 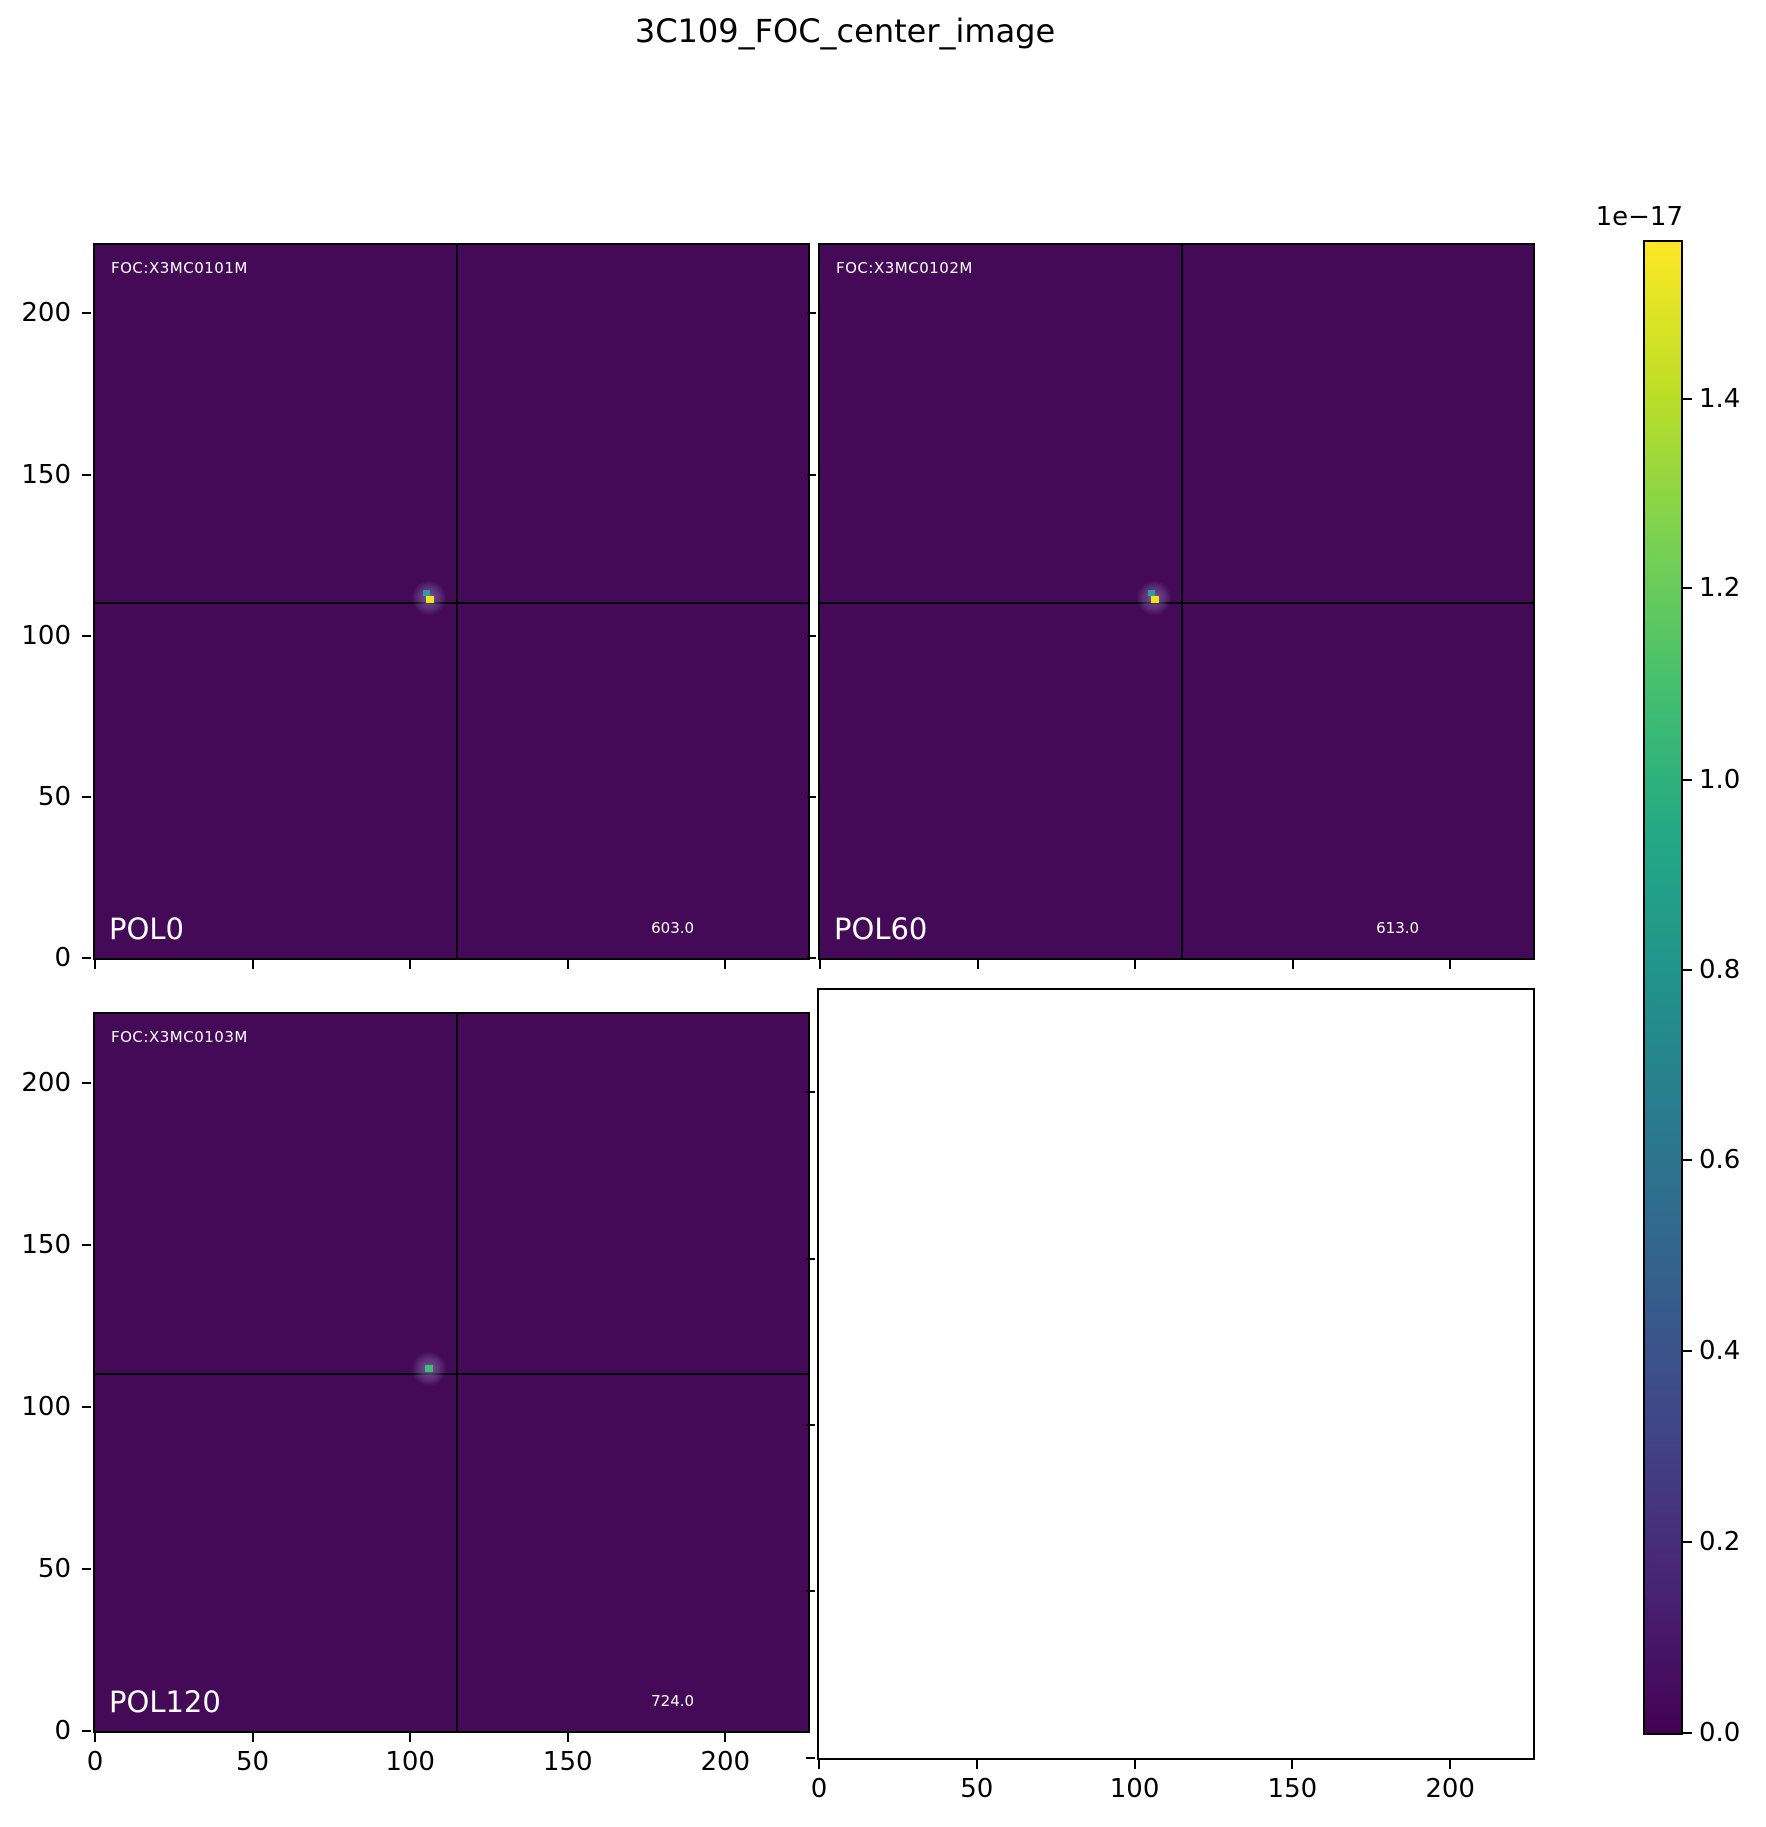 What do you see at coordinates (1720, 587) in the screenshot?
I see `colorbar-tick-label: 1.2` at bounding box center [1720, 587].